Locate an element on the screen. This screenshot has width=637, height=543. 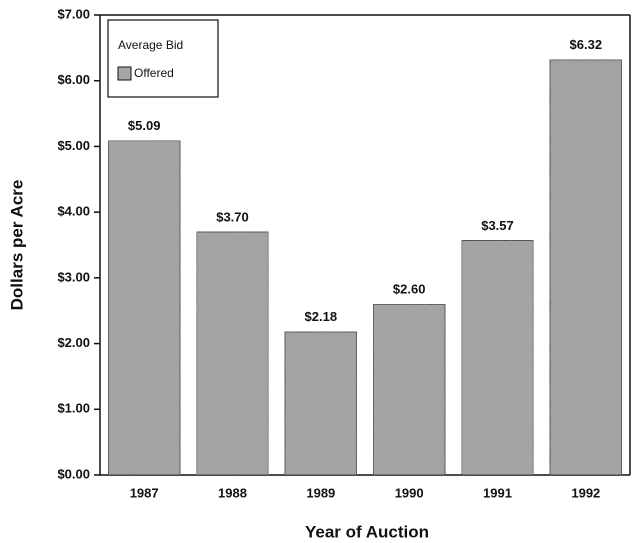
y-tick-label: $7.00 is located at coordinates (73, 13).